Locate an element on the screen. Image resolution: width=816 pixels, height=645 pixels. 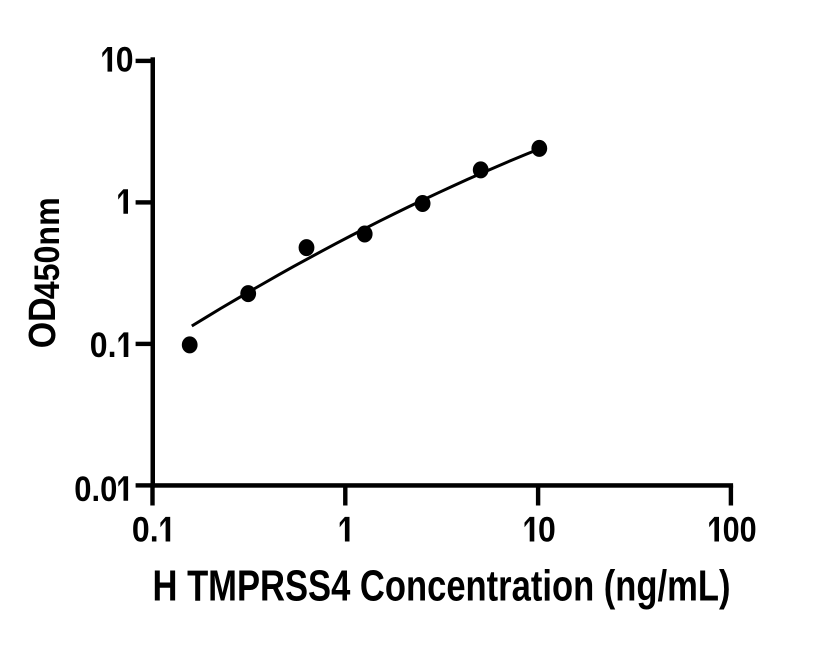
svg-text: 00 is located at coordinates (740, 530).